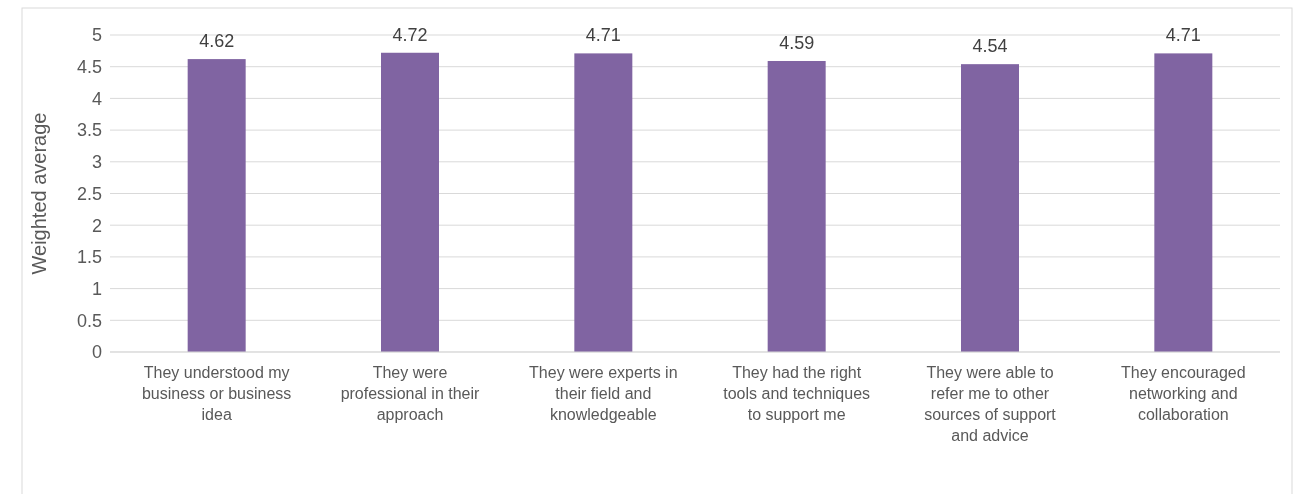 This screenshot has height=494, width=1294. What do you see at coordinates (96, 288) in the screenshot?
I see `y-tick-label: 1` at bounding box center [96, 288].